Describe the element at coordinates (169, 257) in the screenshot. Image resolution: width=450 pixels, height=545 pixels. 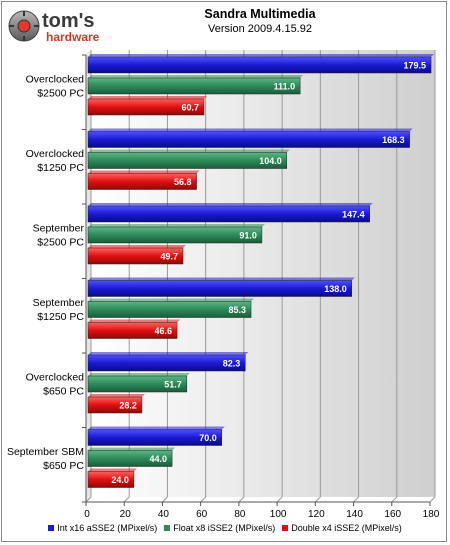
I see `bar-value-label: 49.7` at that location.